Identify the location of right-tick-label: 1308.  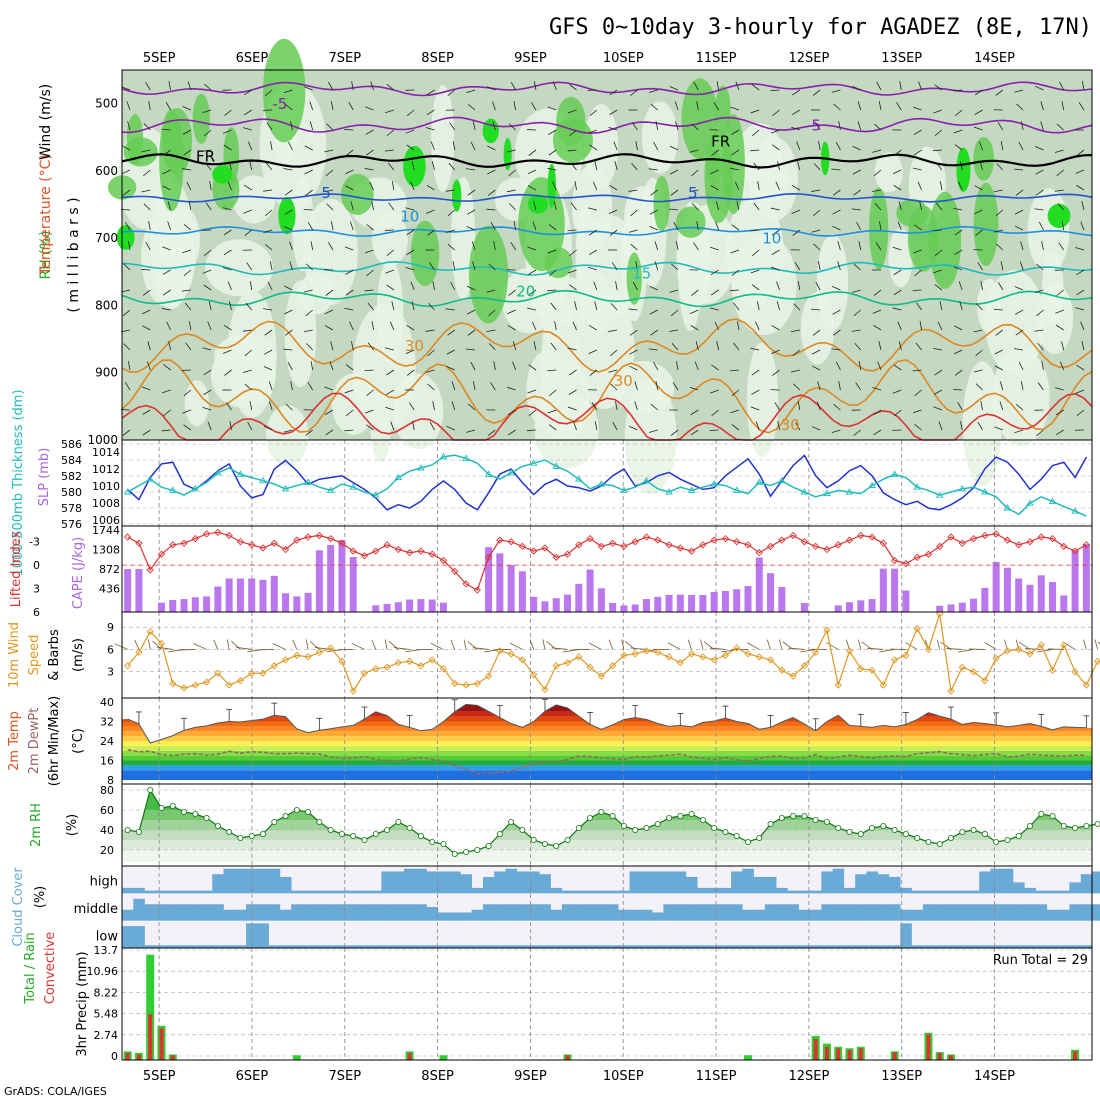
(106, 550).